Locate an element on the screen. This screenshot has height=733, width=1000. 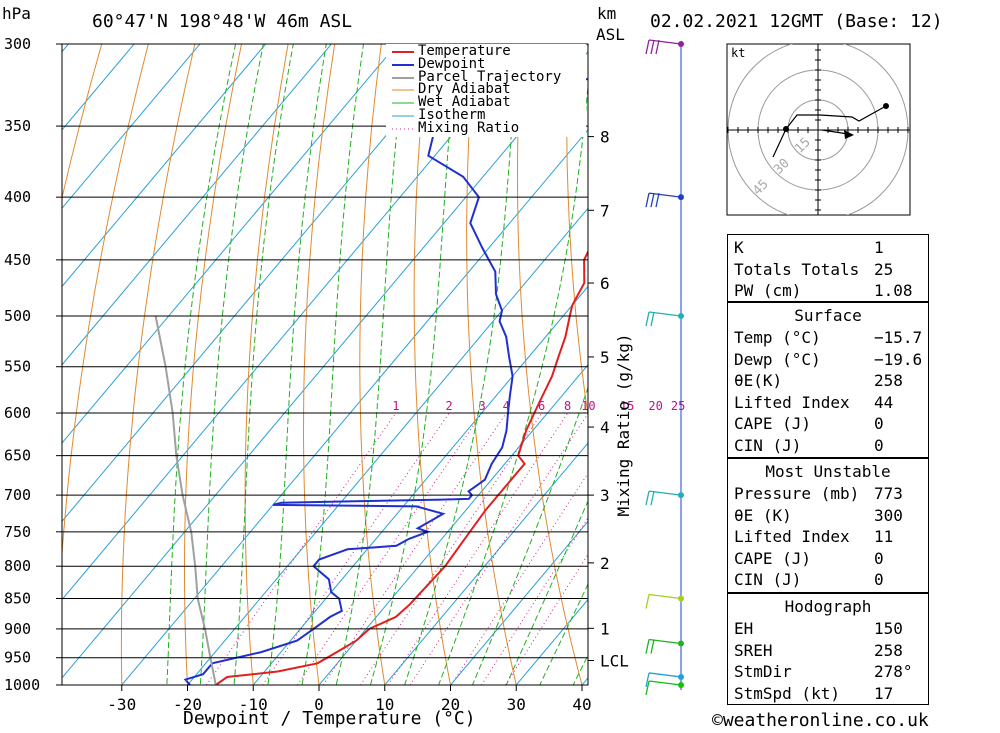
x-tick-label: 30 is located at coordinates (516, 704).